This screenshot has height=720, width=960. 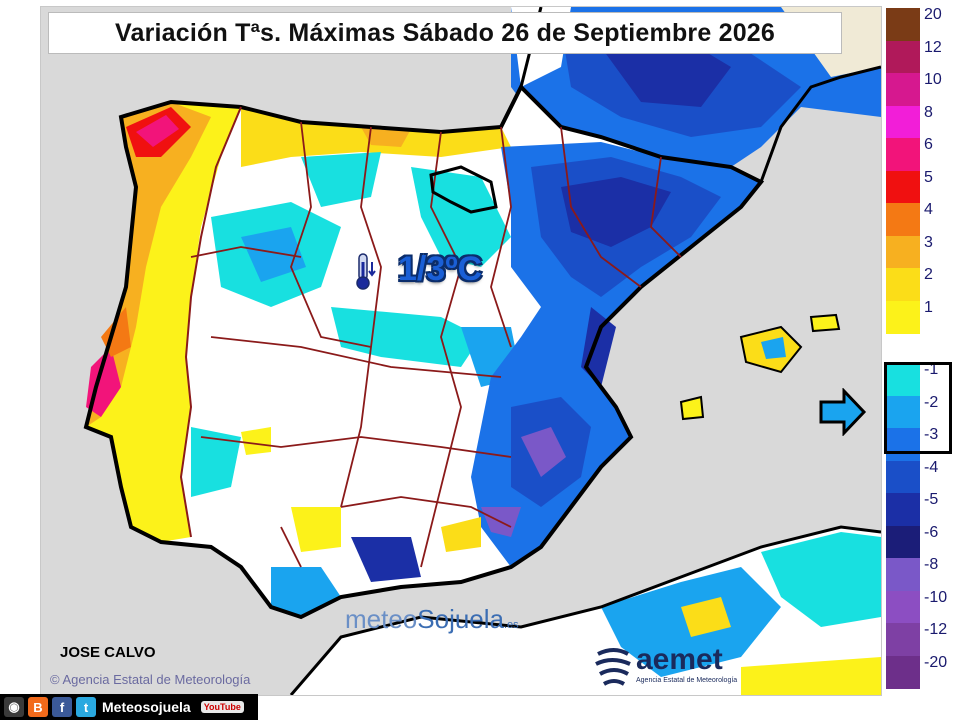 I want to click on legend-label: 1, so click(x=928, y=307).